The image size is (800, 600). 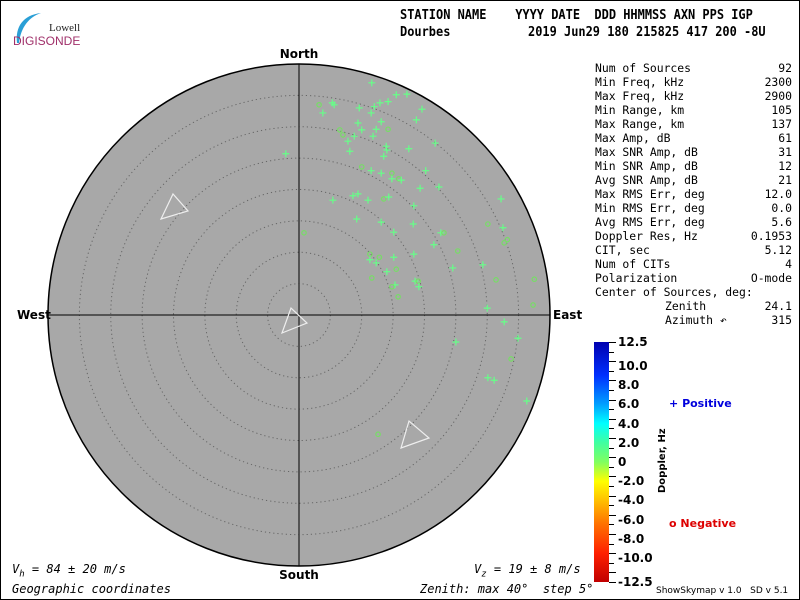 What do you see at coordinates (696, 320) in the screenshot?
I see `stat-label: Azimuth ↶` at bounding box center [696, 320].